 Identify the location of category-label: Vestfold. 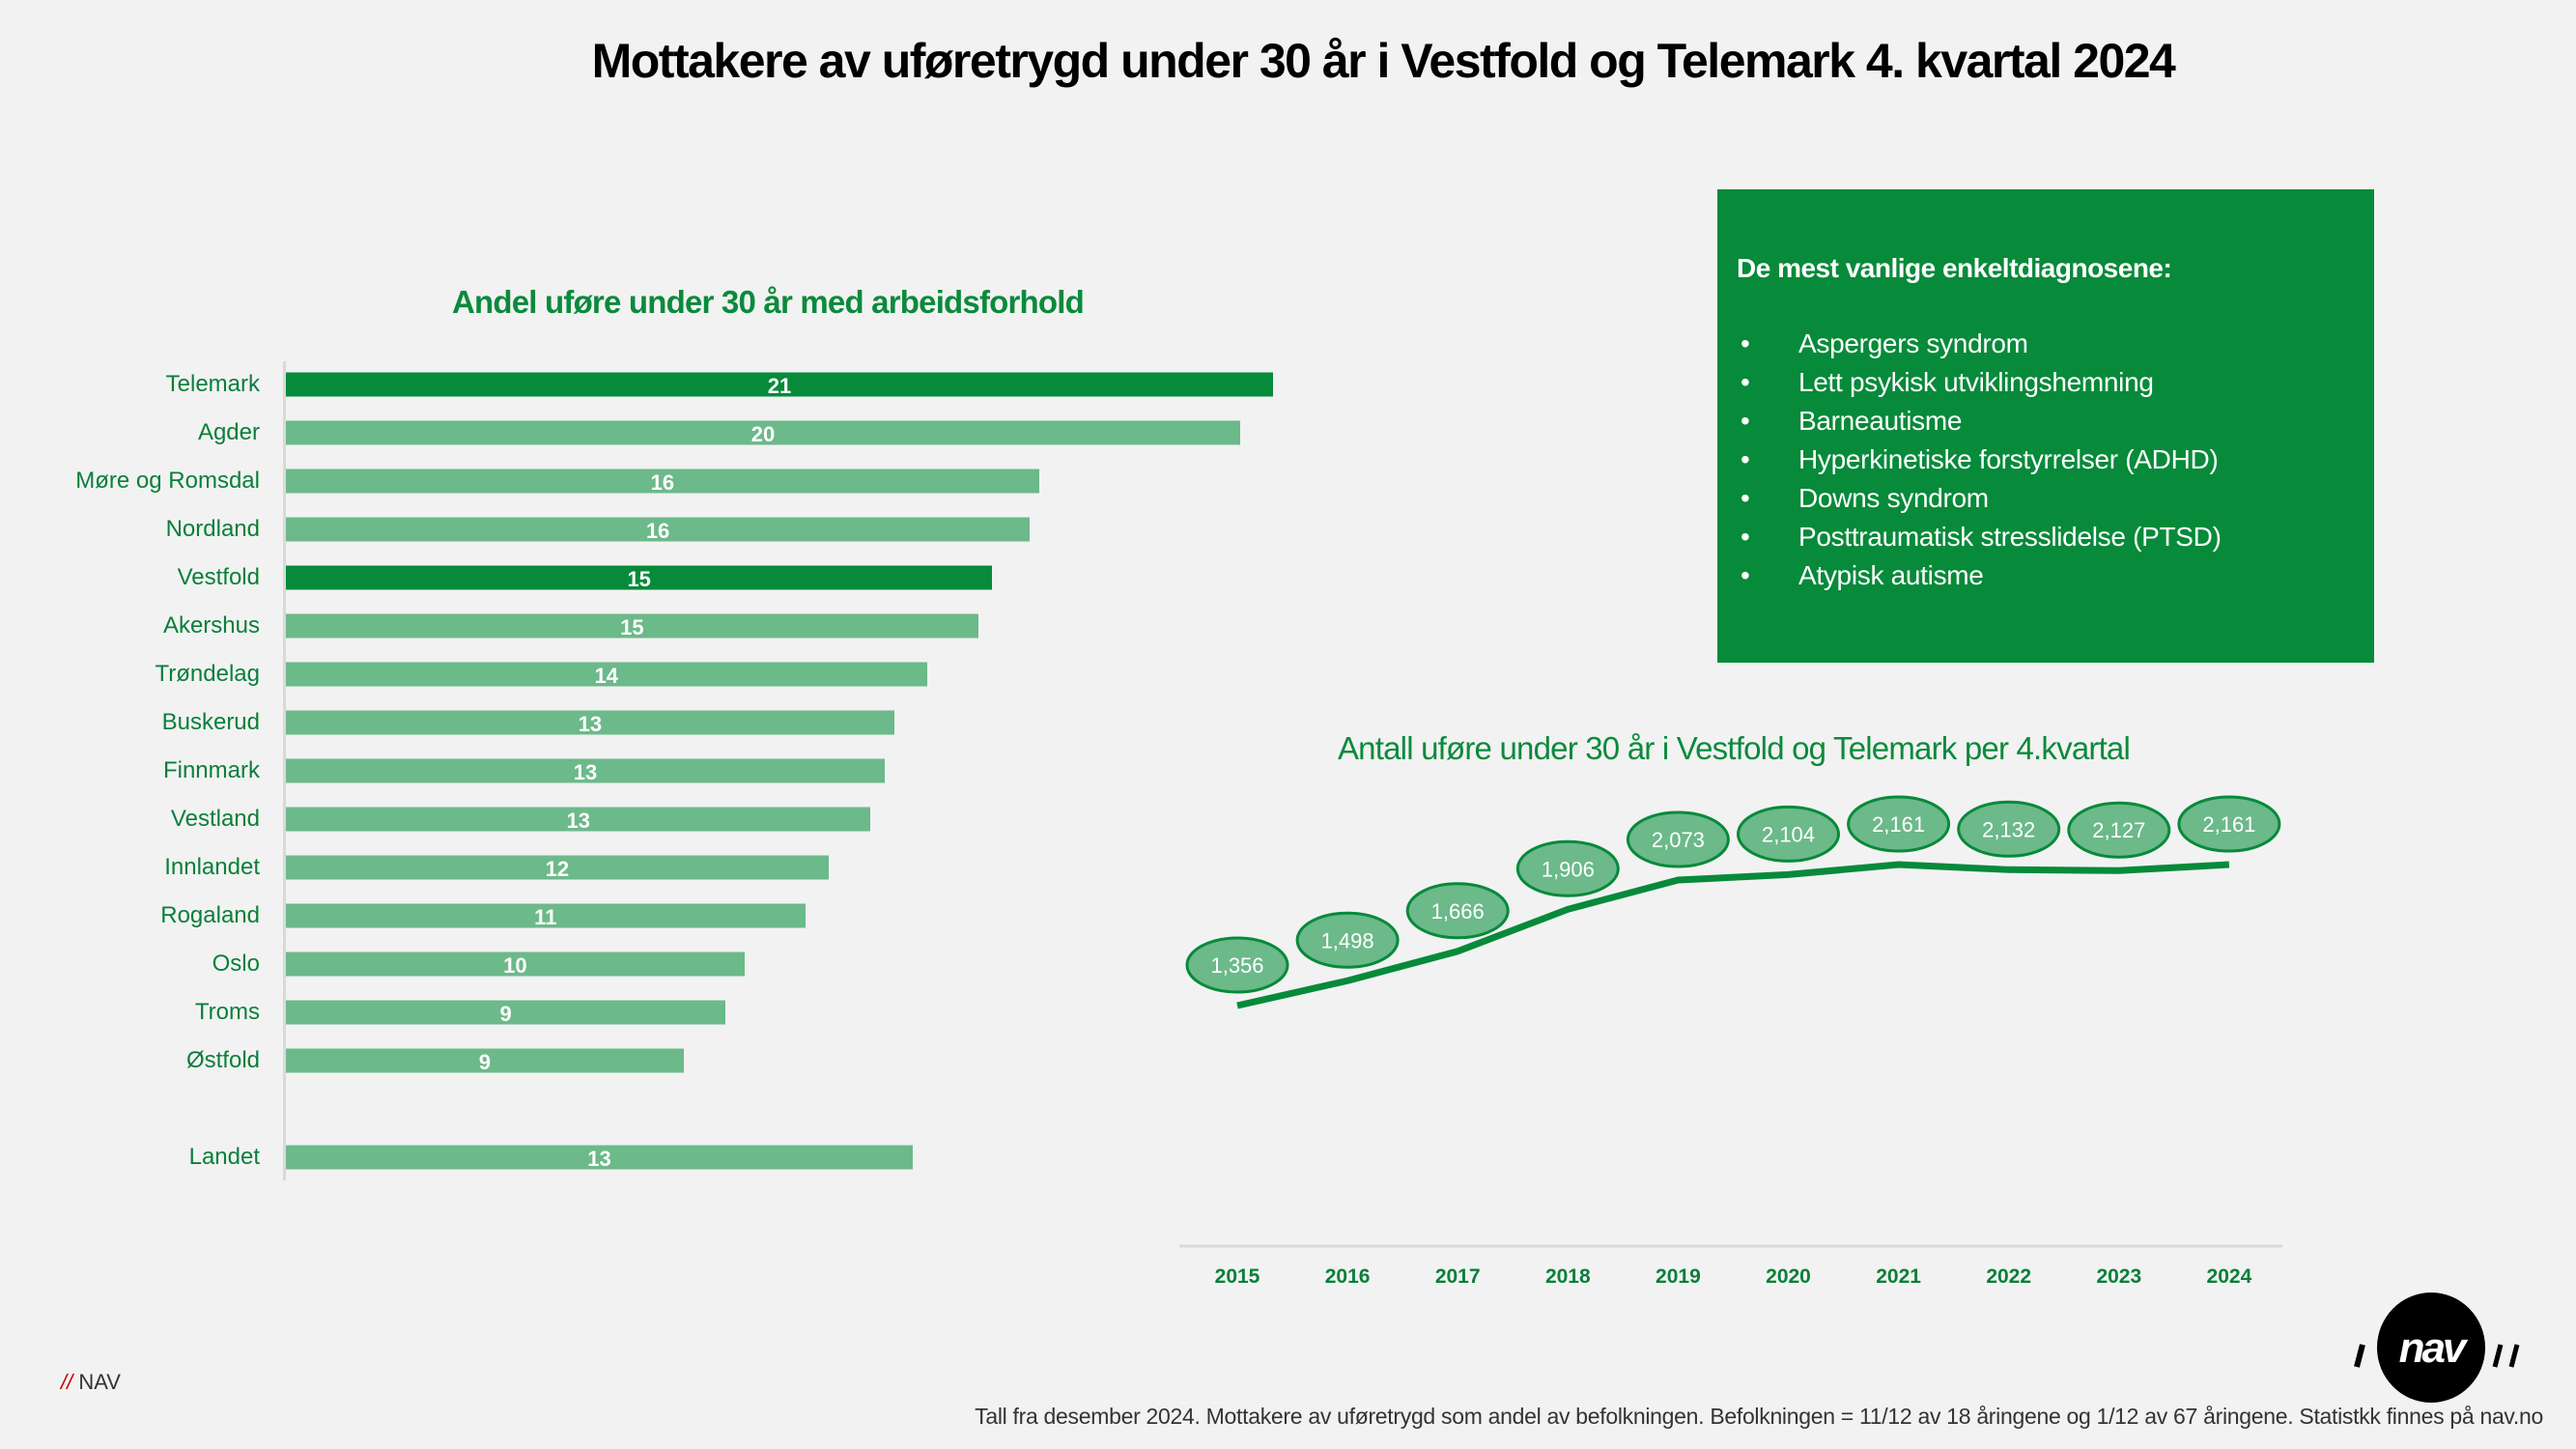
(218, 577).